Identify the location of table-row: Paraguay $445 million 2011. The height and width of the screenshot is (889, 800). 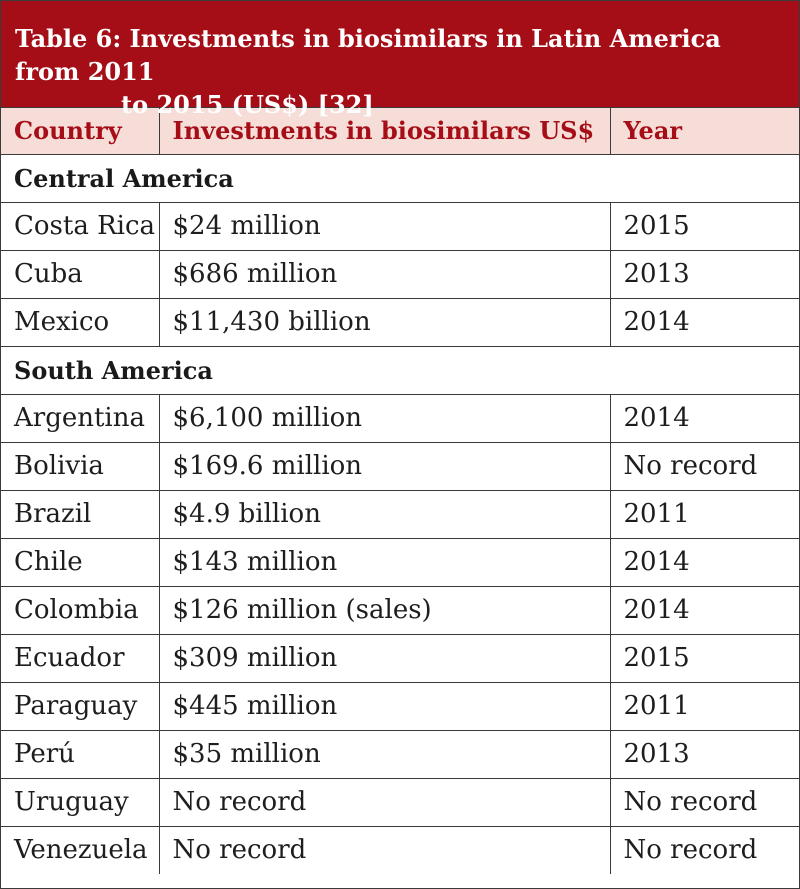
(400, 706).